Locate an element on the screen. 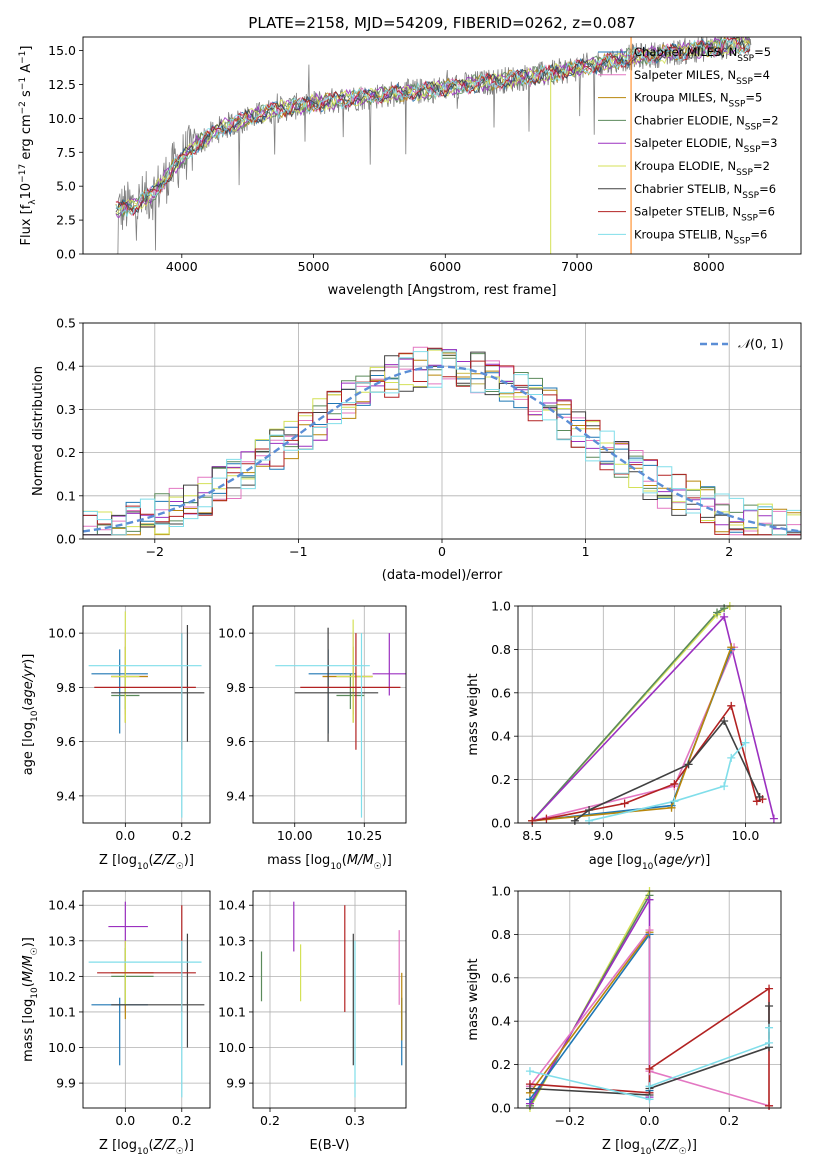 This screenshot has height=1170, width=819. x-tick-label: 5000 is located at coordinates (314, 266).